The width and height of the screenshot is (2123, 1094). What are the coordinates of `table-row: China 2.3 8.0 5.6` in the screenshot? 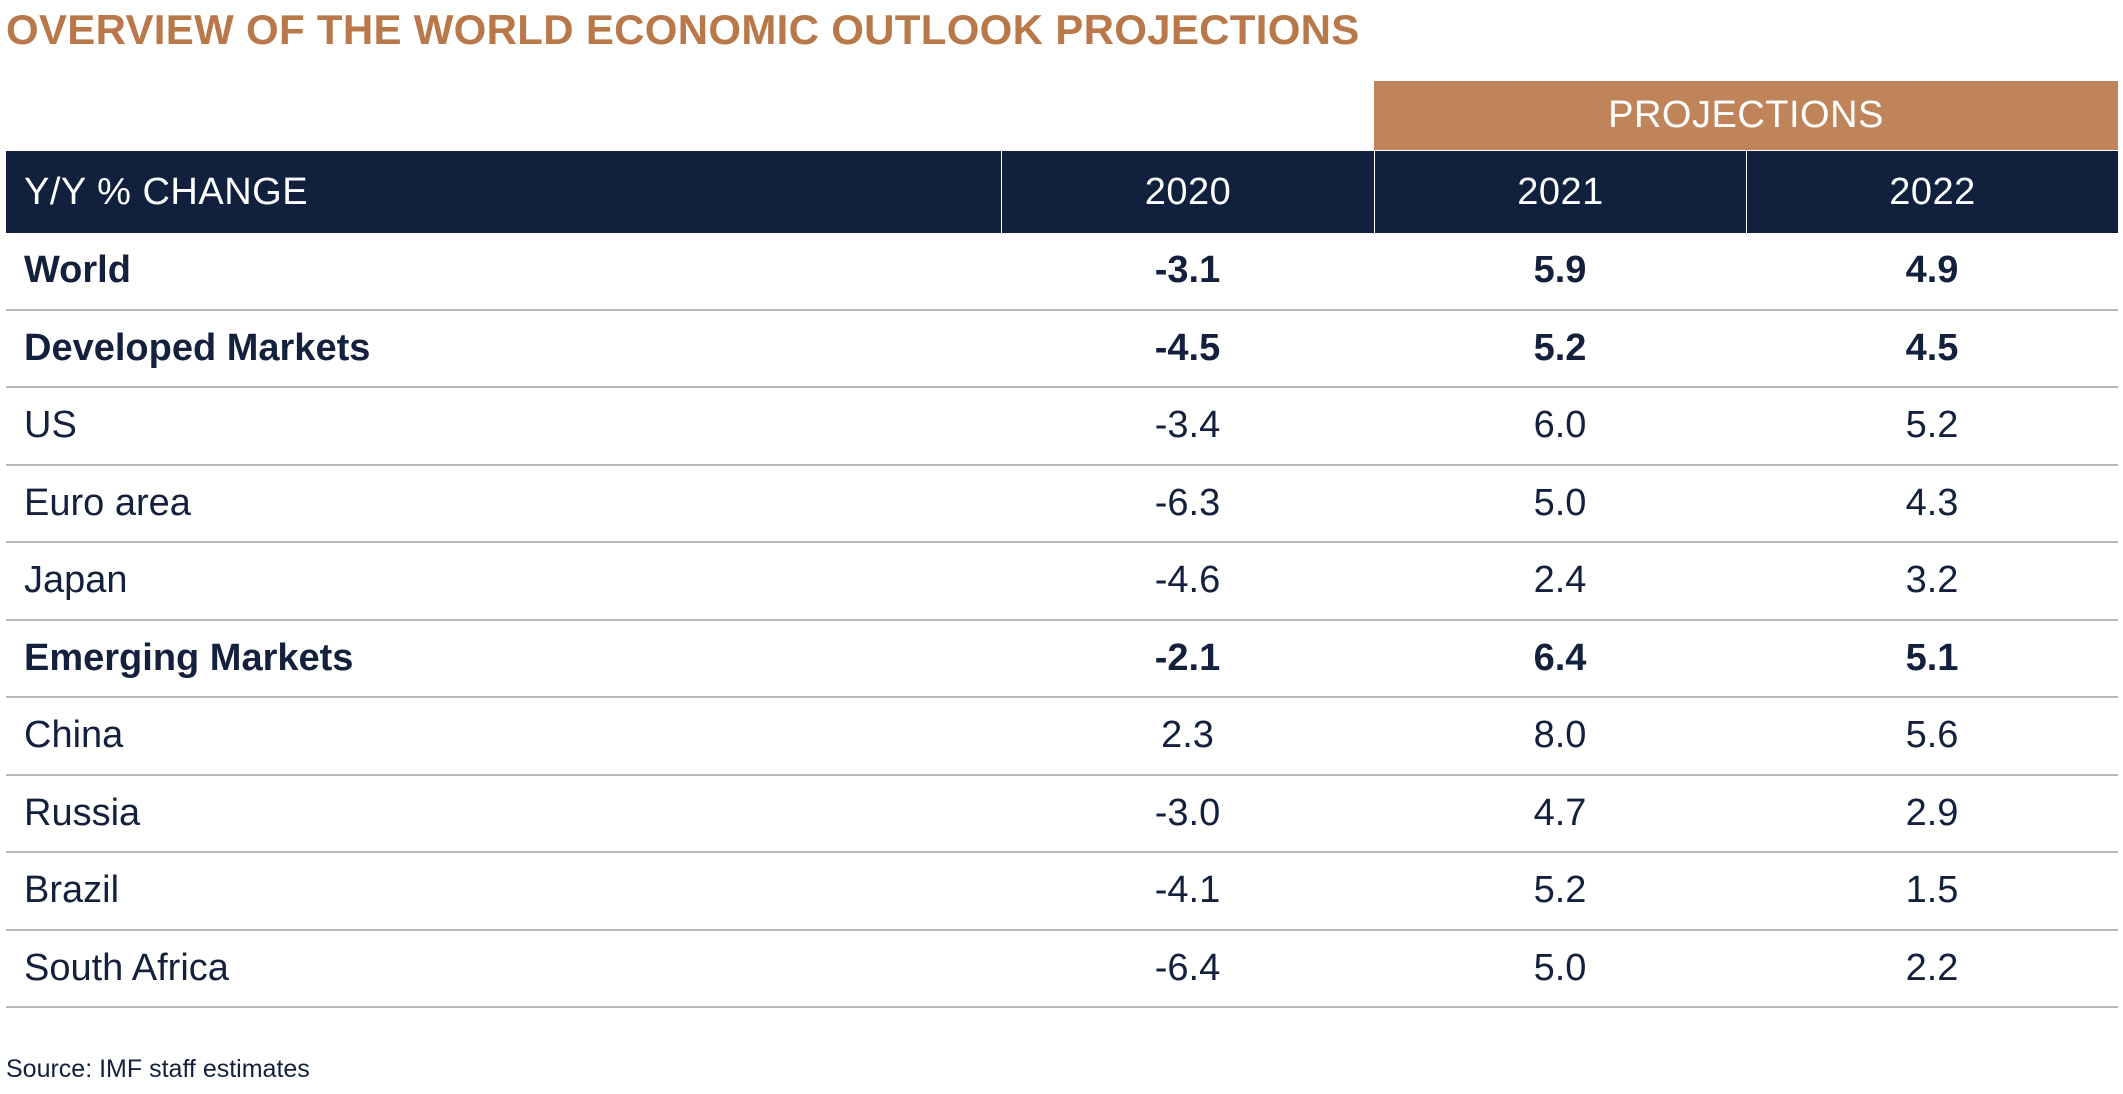 It's located at (1062, 737).